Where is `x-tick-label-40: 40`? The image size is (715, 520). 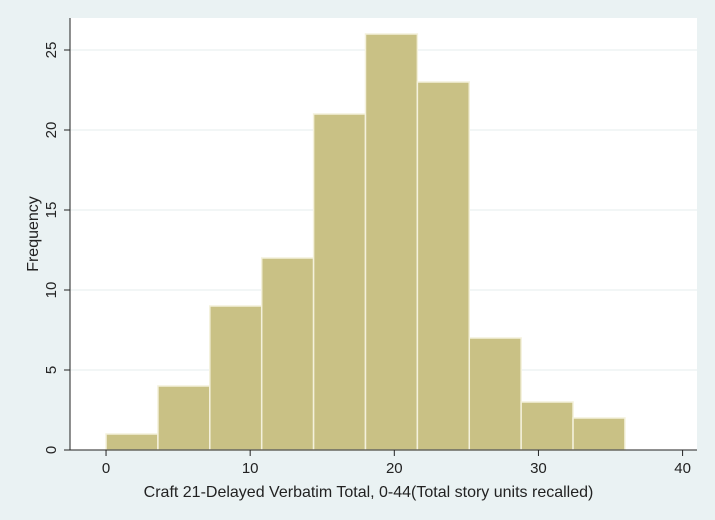 x-tick-label-40: 40 is located at coordinates (682, 468).